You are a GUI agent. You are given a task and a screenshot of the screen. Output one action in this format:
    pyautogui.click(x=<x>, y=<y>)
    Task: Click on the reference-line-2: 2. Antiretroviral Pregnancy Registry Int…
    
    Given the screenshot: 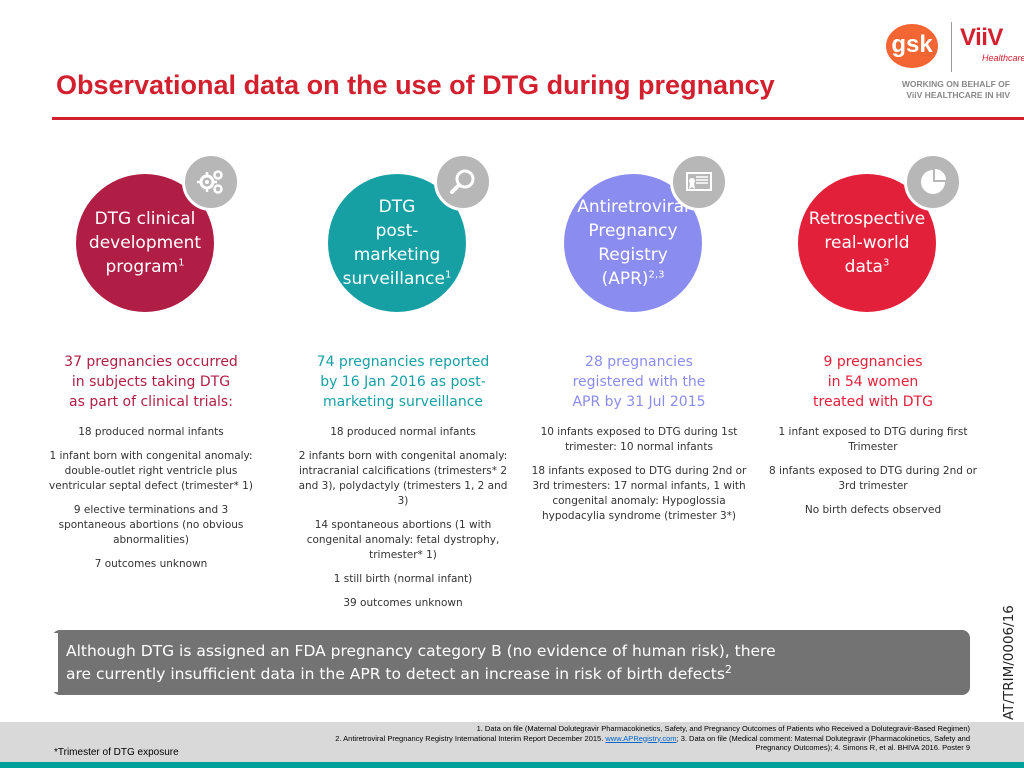 What is the action you would take?
    pyautogui.click(x=590, y=739)
    